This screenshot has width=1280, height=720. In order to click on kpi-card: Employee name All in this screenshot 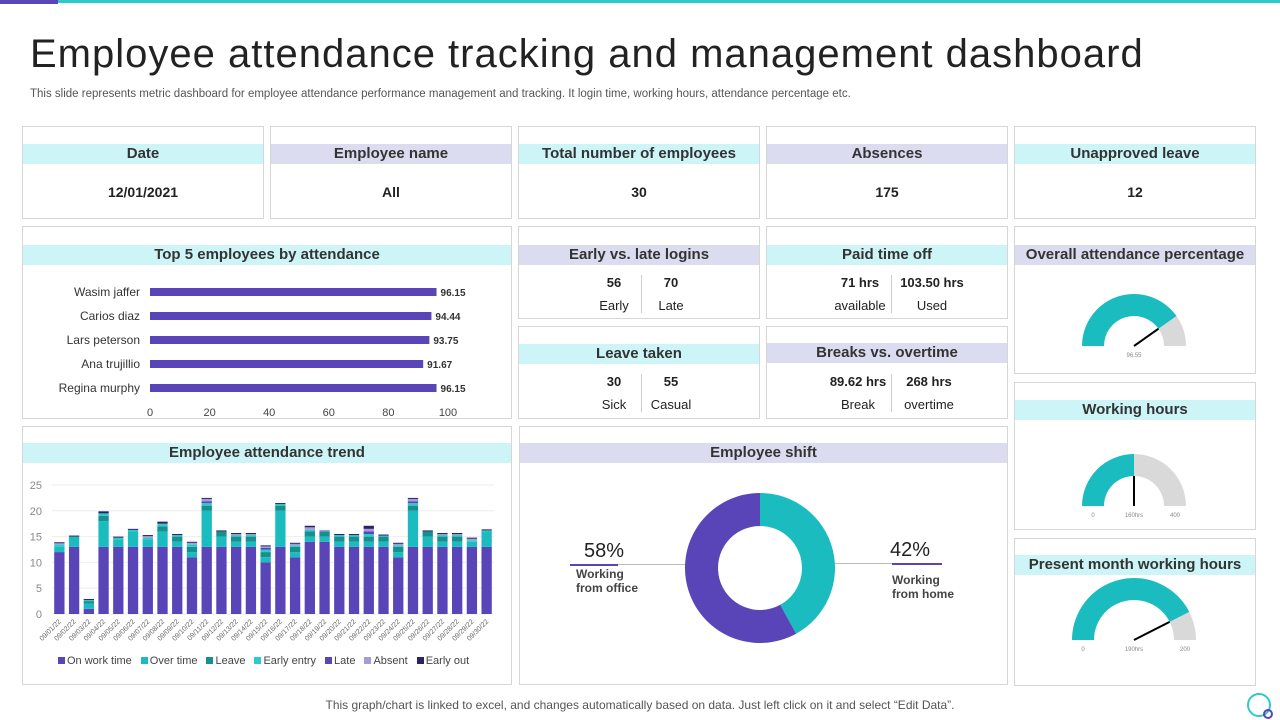, I will do `click(391, 172)`.